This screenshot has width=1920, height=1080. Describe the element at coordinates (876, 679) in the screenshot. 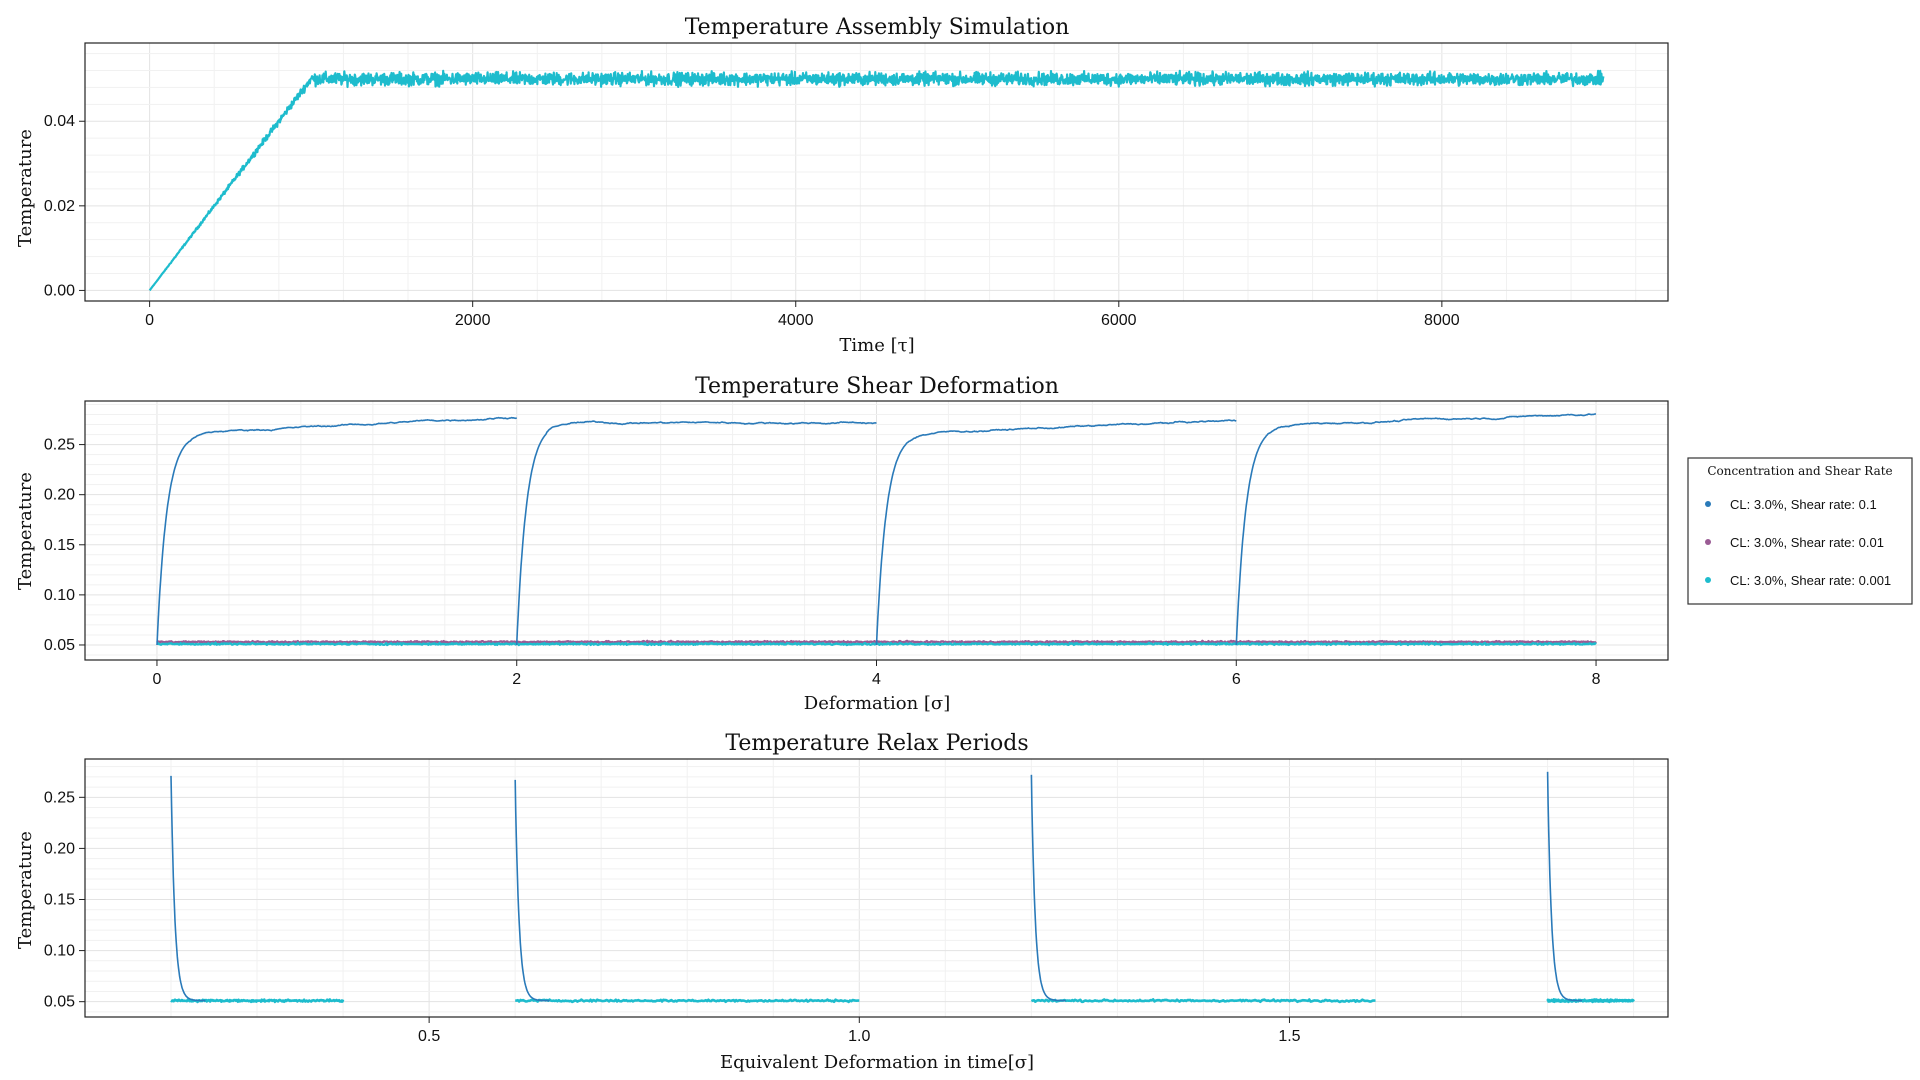

I see `x-tick-label: 4` at that location.